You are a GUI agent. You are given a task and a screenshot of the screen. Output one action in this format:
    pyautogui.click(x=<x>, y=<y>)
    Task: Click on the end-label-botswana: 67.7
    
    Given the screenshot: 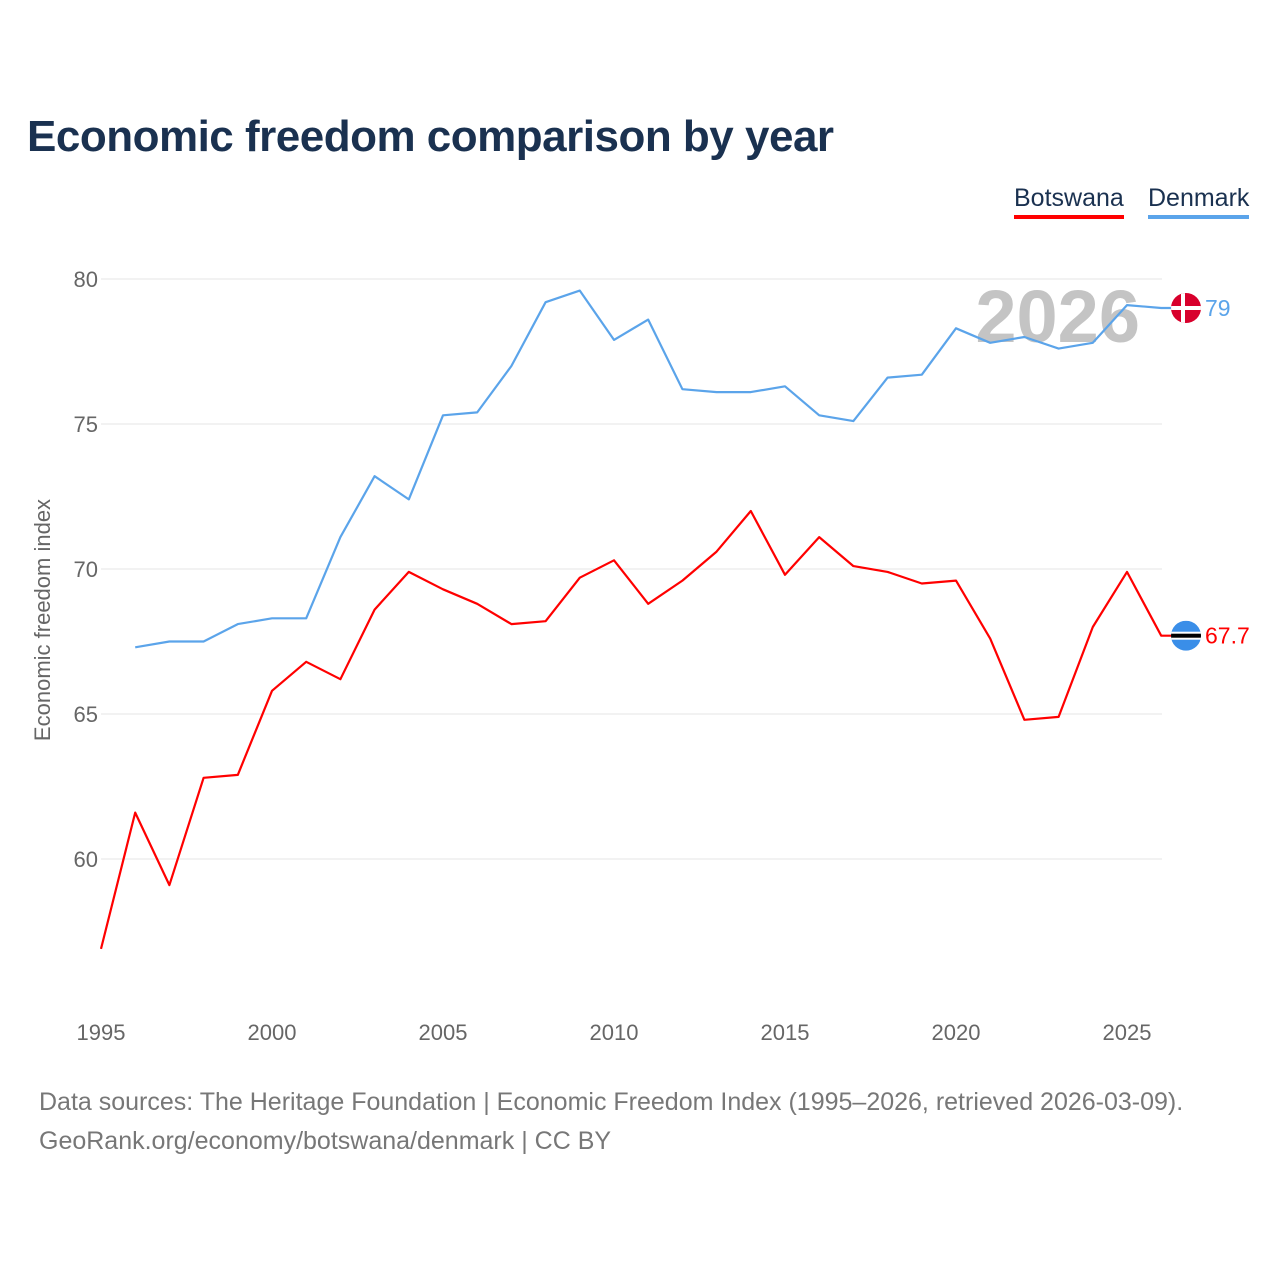 What is the action you would take?
    pyautogui.click(x=1227, y=636)
    